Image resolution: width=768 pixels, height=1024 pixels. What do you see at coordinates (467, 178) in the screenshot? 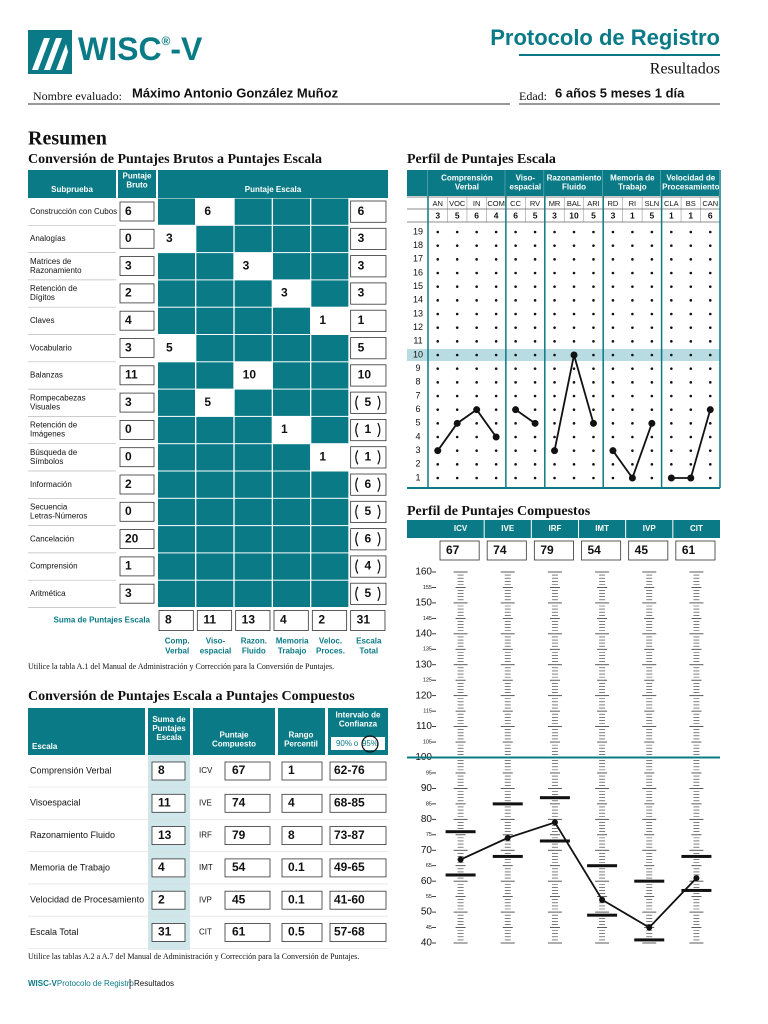
I see `group-name: Comprensión` at bounding box center [467, 178].